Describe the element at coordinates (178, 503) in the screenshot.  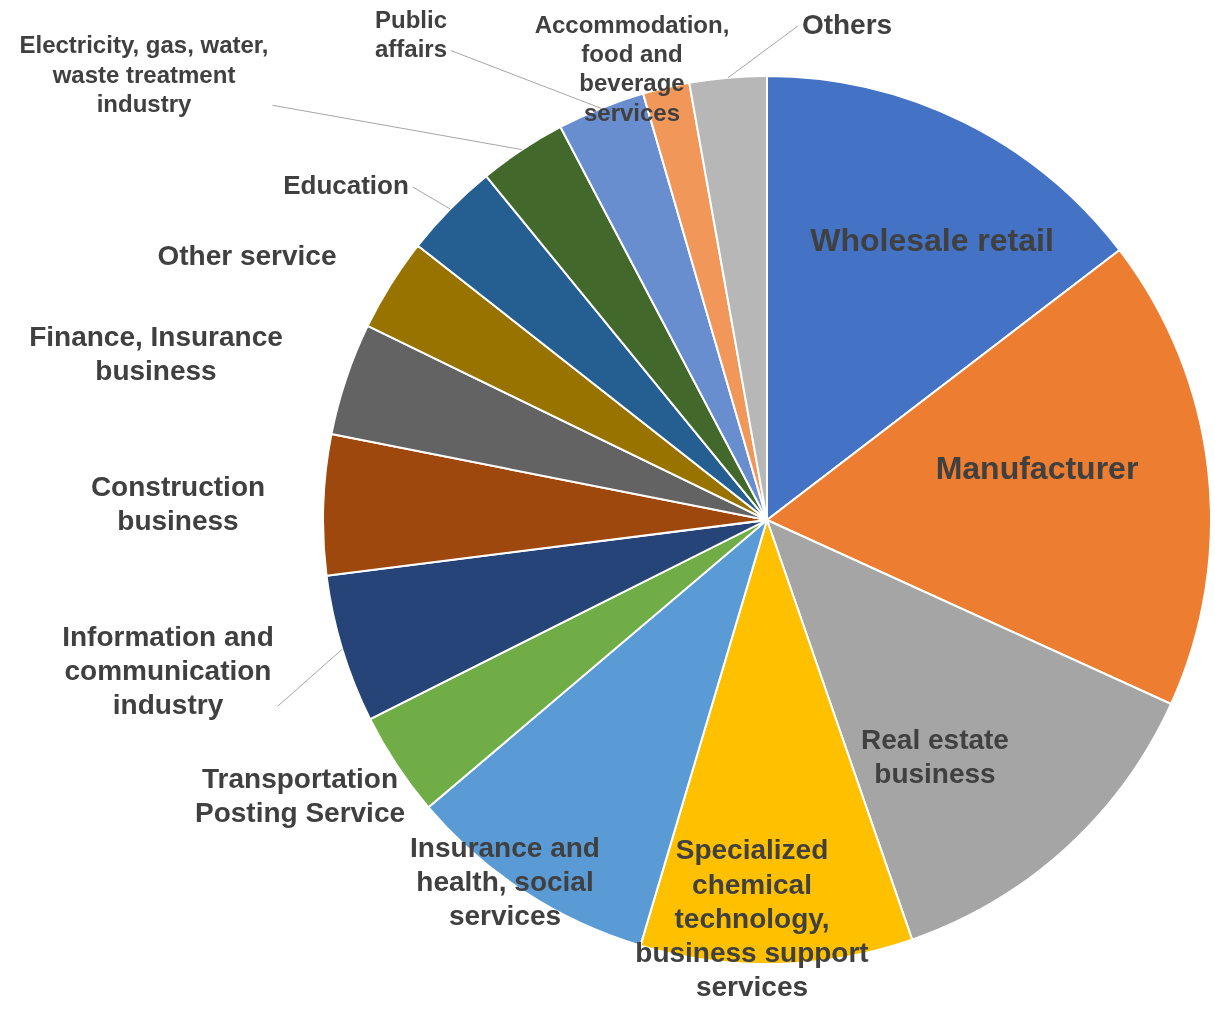
I see `slice-label: Construction business` at that location.